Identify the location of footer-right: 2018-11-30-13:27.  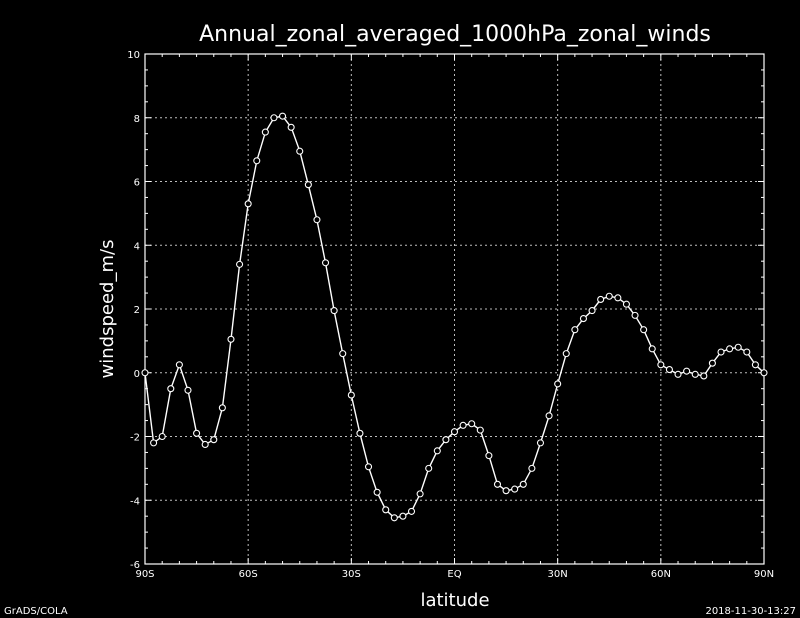
(750, 611).